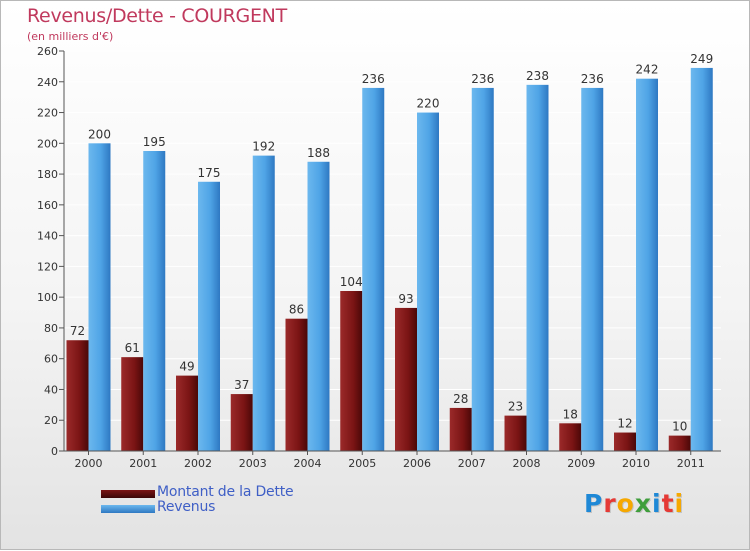 This screenshot has height=551, width=750. What do you see at coordinates (47, 51) in the screenshot?
I see `y-tick-label: 260` at bounding box center [47, 51].